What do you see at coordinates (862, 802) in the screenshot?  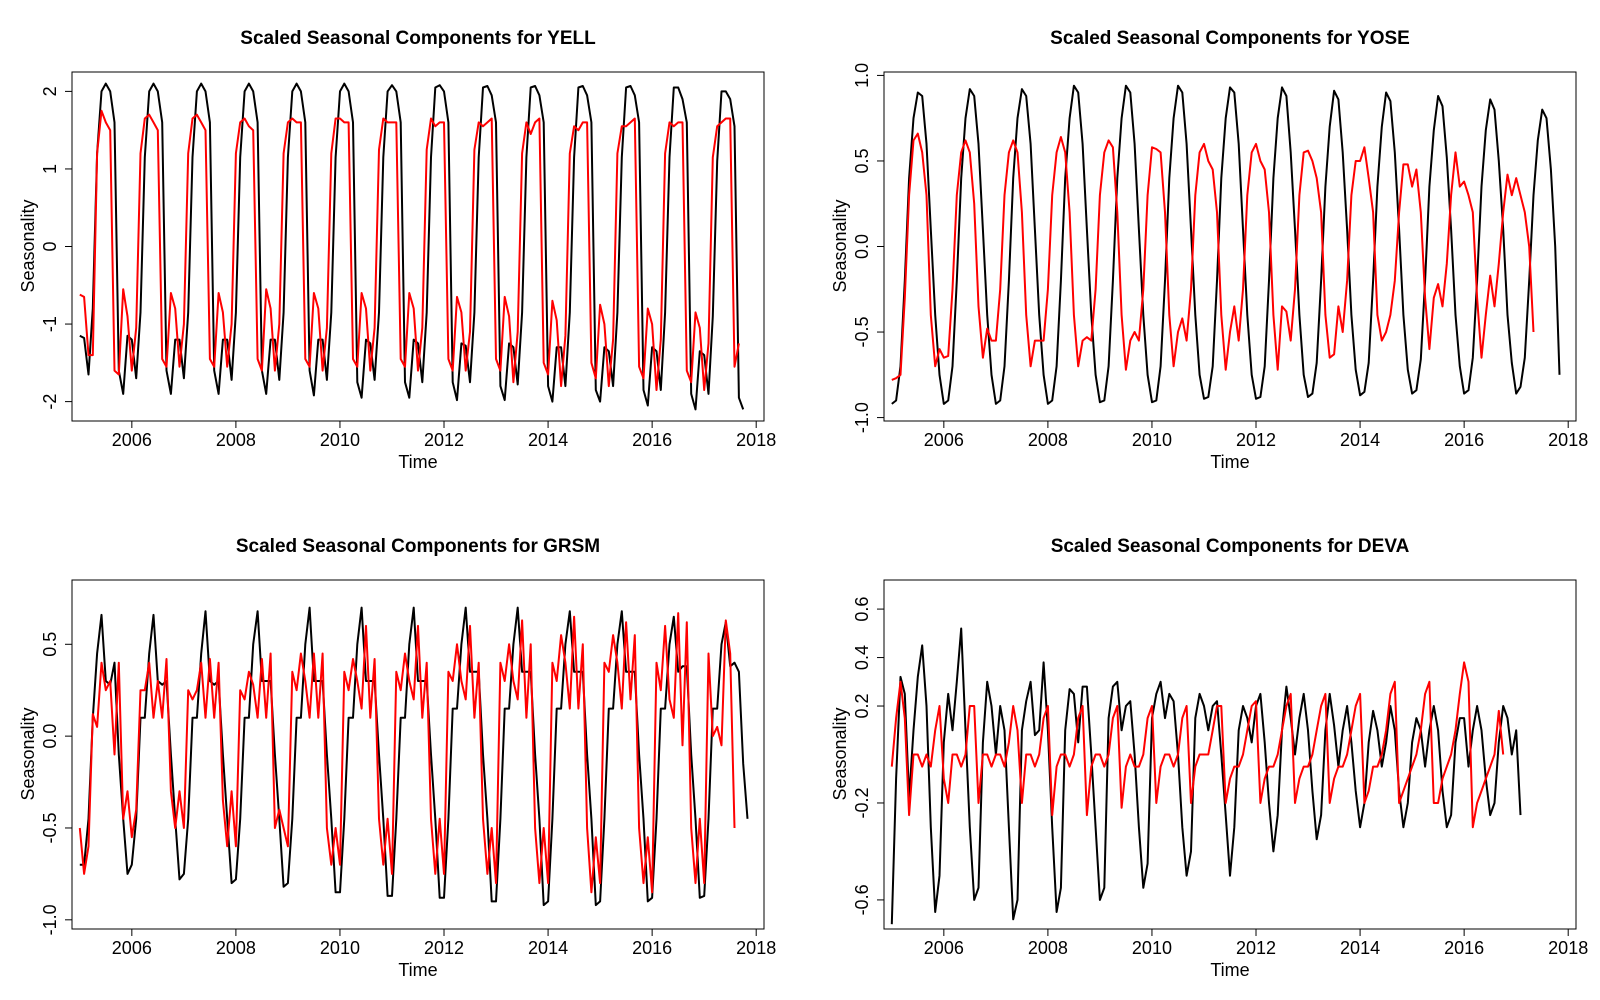 I see `y-tick-label: -0.2` at bounding box center [862, 802].